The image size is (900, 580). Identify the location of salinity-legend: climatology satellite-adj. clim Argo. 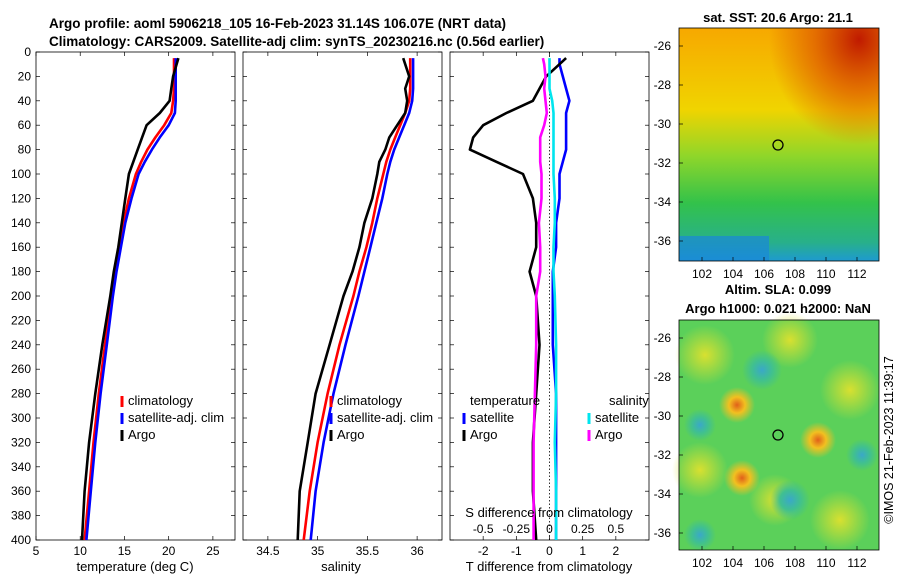
(381, 417).